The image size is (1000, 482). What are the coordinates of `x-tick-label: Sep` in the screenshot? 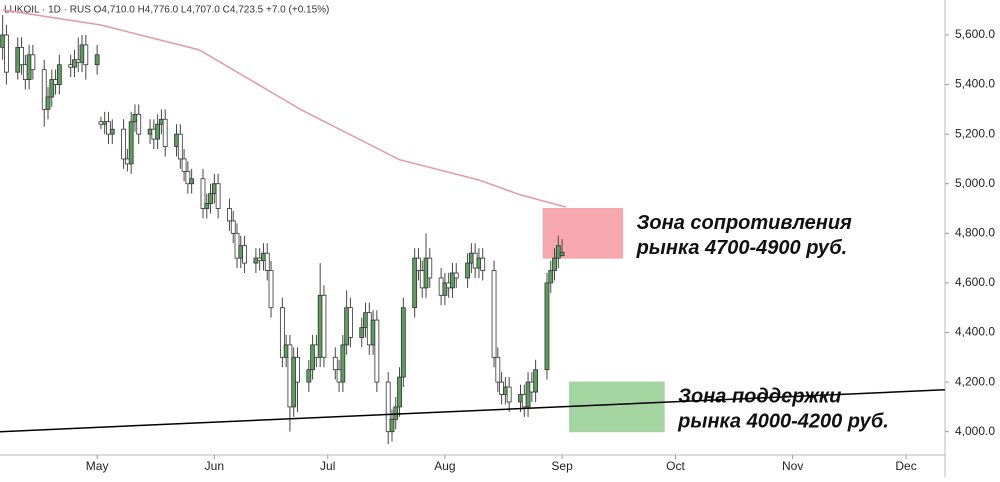 It's located at (562, 466).